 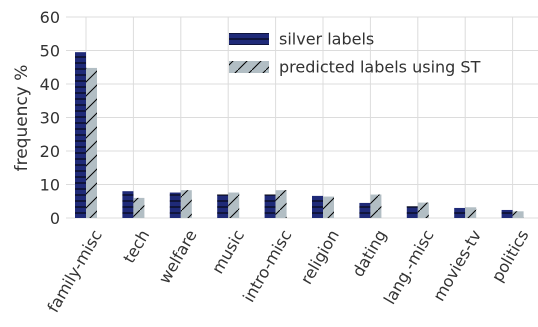 What do you see at coordinates (355, 53) in the screenshot?
I see `legend: silver labels predicted labels using ST` at bounding box center [355, 53].